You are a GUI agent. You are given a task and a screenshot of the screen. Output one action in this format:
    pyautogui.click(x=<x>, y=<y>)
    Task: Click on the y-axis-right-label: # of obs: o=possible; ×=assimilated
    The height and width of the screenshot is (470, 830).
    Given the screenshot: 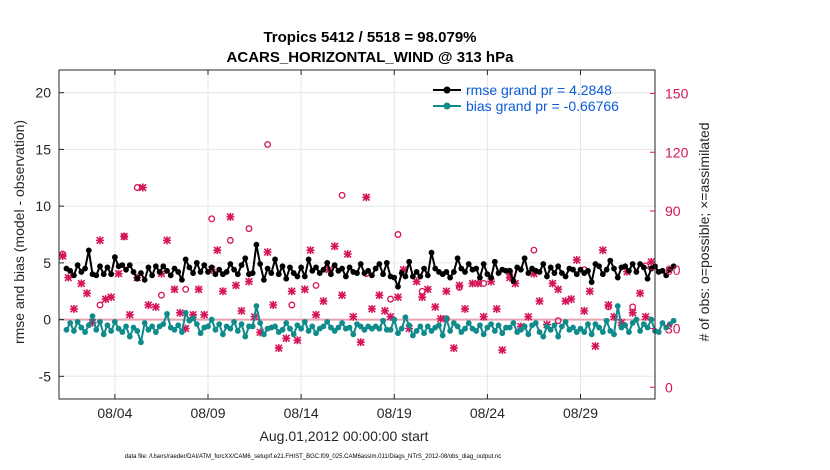 What is the action you would take?
    pyautogui.click(x=704, y=231)
    